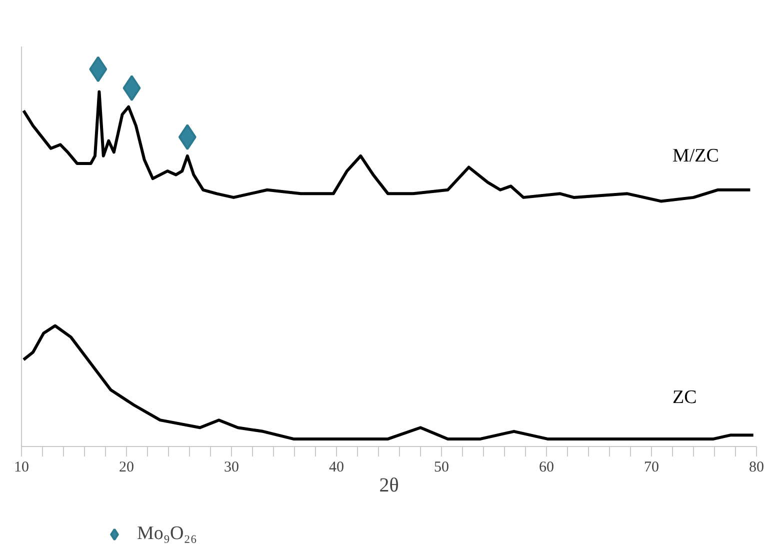 This screenshot has width=772, height=549. What do you see at coordinates (441, 468) in the screenshot?
I see `x-tick-label: 50` at bounding box center [441, 468].